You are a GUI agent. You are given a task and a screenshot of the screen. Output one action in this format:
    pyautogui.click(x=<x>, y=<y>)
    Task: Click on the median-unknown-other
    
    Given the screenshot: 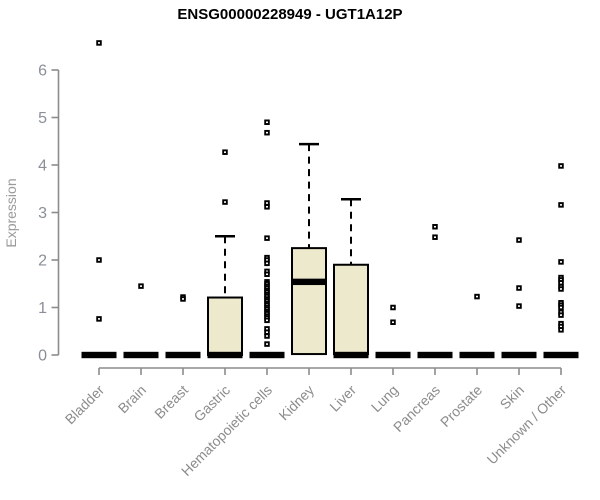 What is the action you would take?
    pyautogui.click(x=561, y=355)
    